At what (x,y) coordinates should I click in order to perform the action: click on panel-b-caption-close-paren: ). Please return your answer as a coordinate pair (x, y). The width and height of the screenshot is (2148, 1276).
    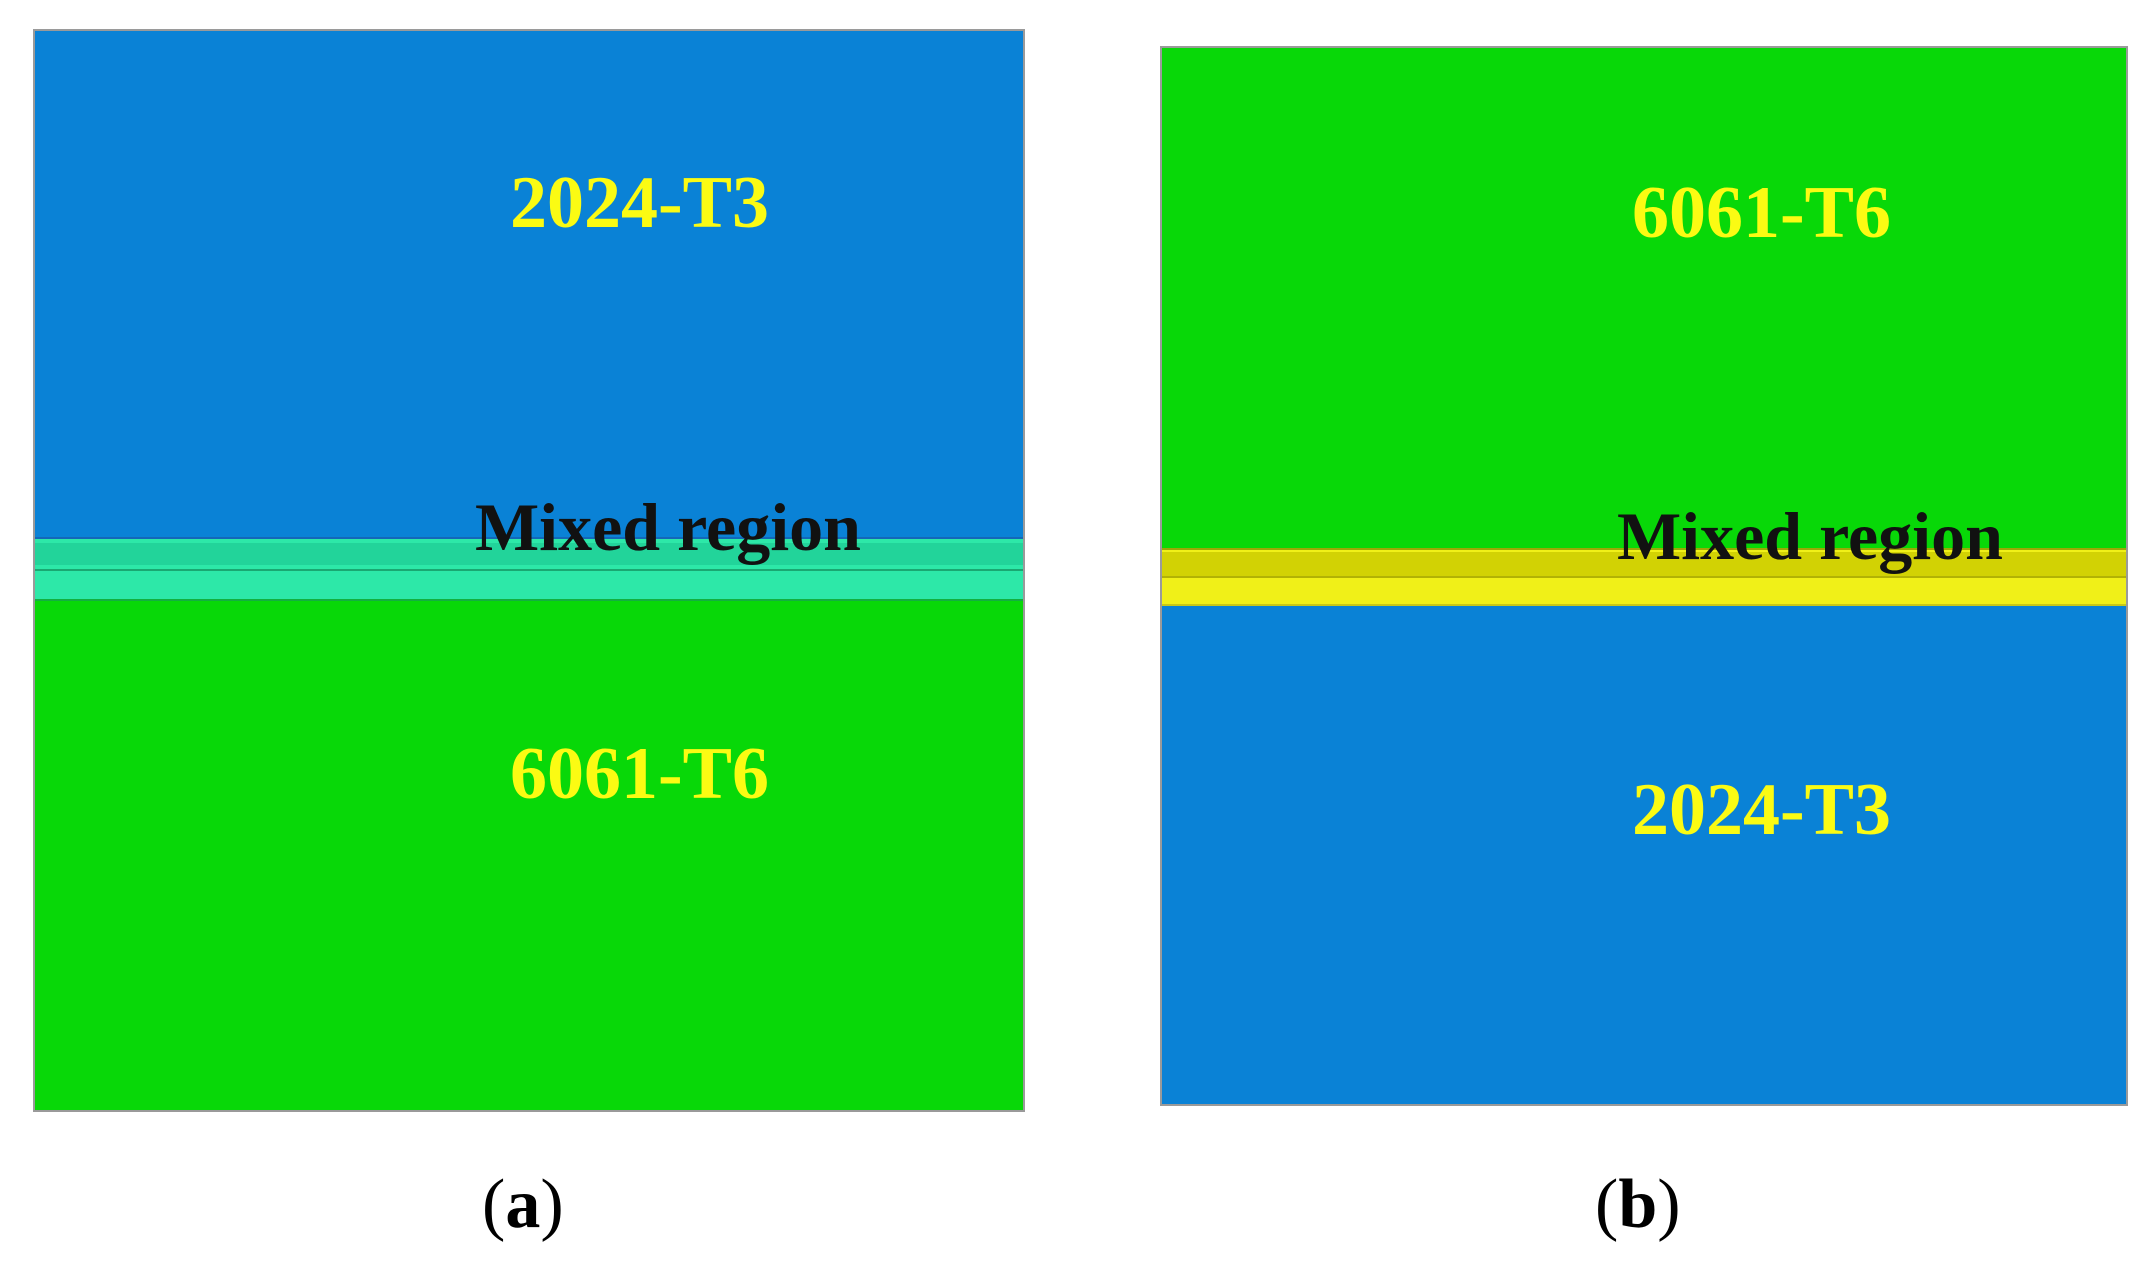
    Looking at the image, I should click on (1669, 1204).